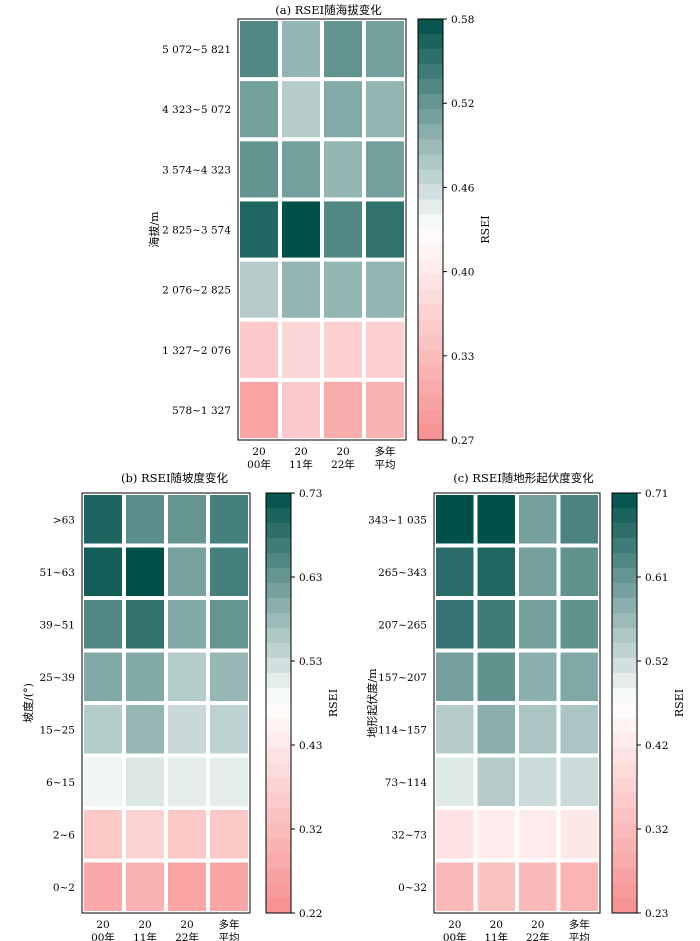  What do you see at coordinates (462, 273) in the screenshot?
I see `colorbar-tick-label: 0.40` at bounding box center [462, 273].